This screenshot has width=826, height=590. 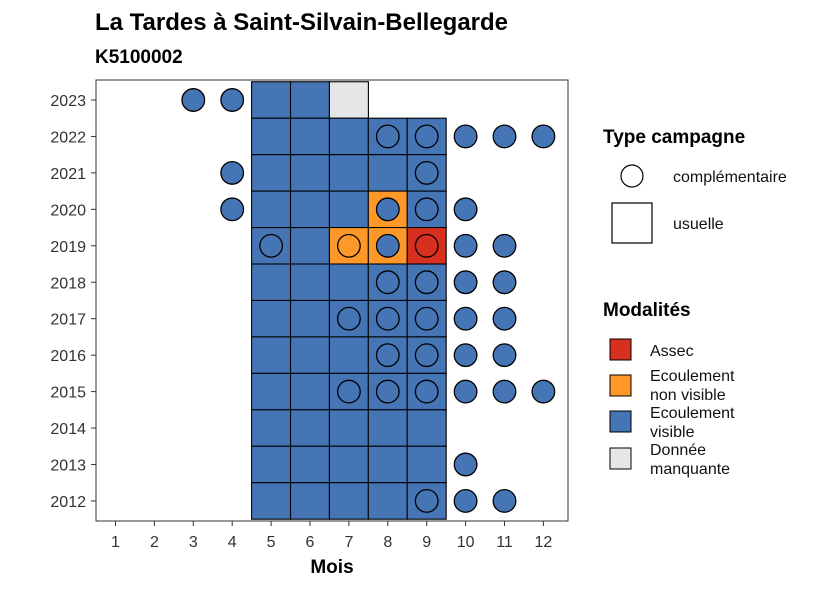 What do you see at coordinates (632, 223) in the screenshot?
I see `legend-square-symbol` at bounding box center [632, 223].